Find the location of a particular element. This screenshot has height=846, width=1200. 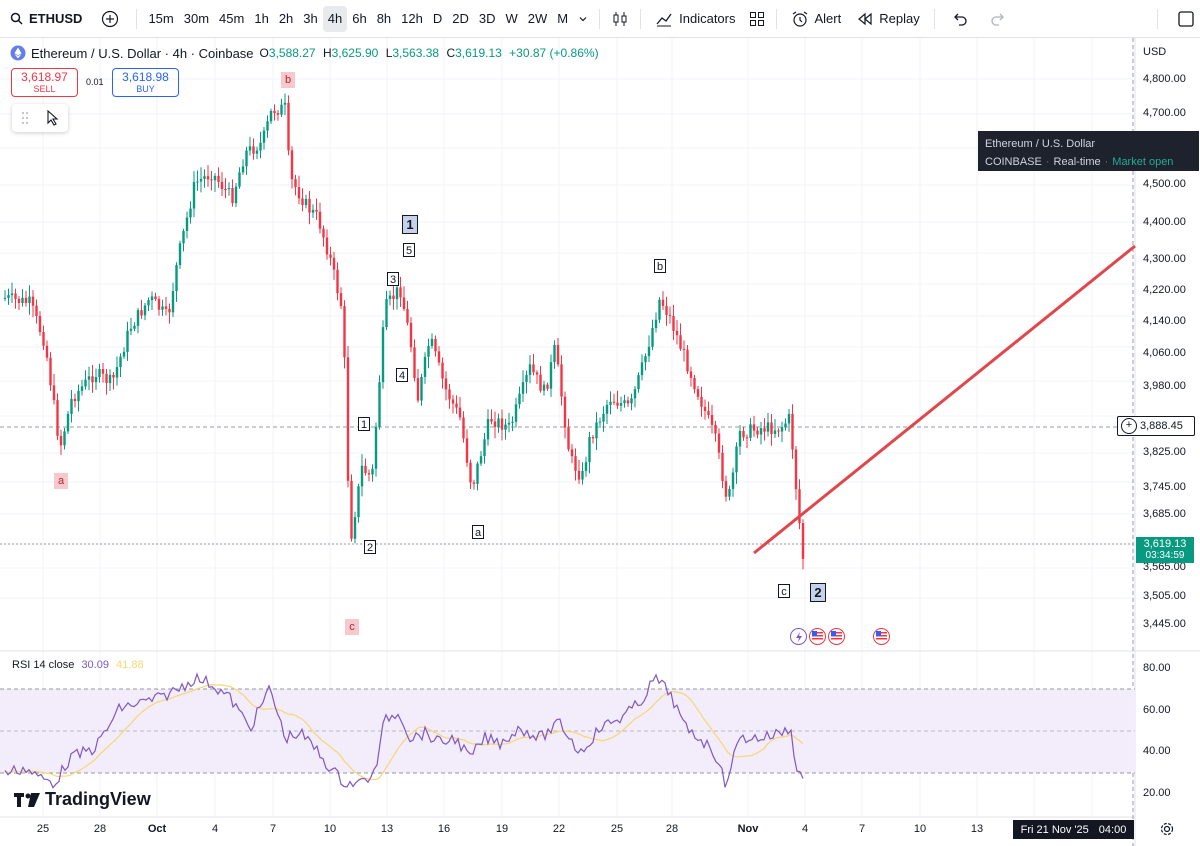

crosshair-price-label: + 3,888.45 is located at coordinates (1156, 426).